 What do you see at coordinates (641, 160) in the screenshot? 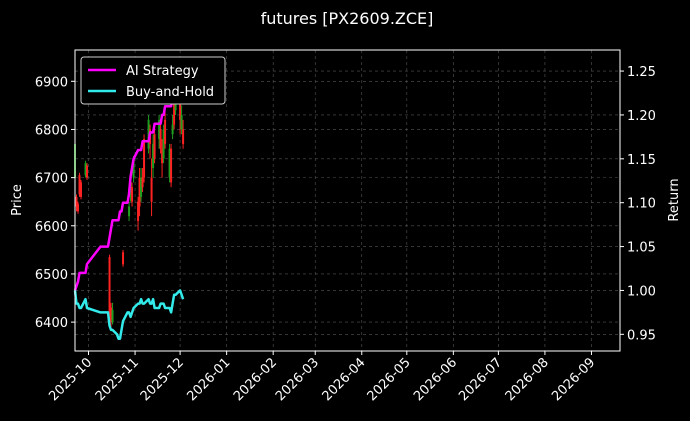
I see `y2-tick-label: 1.15` at bounding box center [641, 160].